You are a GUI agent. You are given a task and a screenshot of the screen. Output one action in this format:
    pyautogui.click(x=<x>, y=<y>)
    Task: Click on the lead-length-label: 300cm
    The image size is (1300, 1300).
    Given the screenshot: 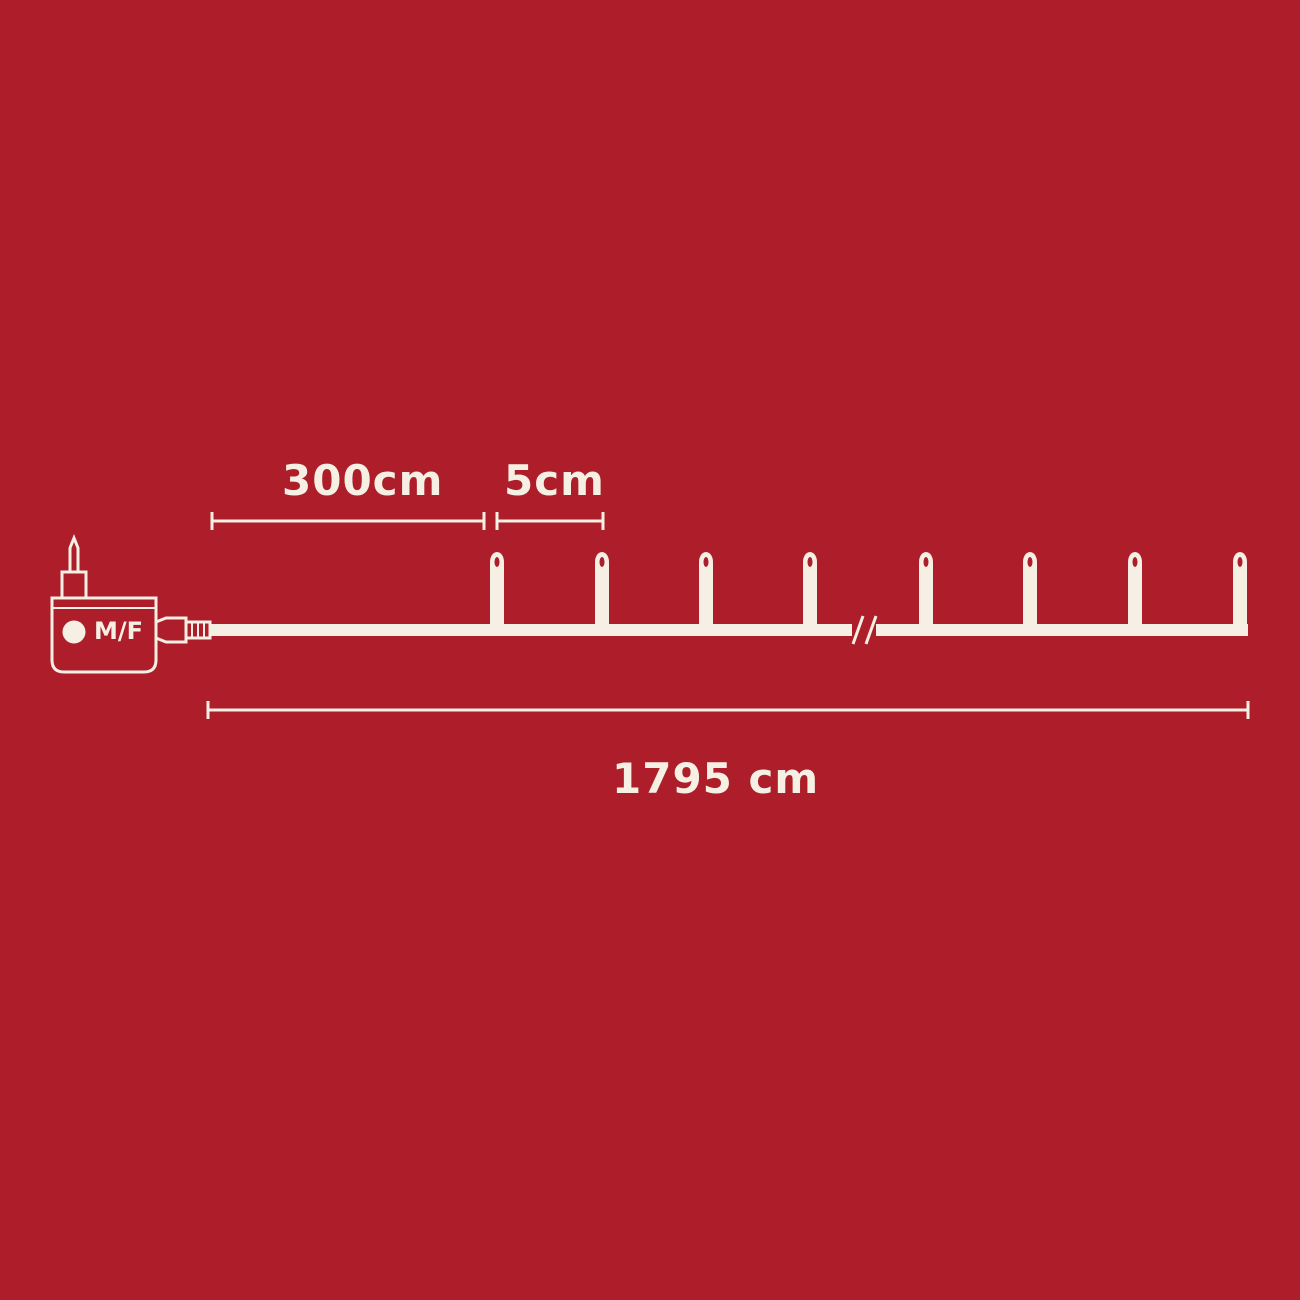 What is the action you would take?
    pyautogui.click(x=363, y=480)
    